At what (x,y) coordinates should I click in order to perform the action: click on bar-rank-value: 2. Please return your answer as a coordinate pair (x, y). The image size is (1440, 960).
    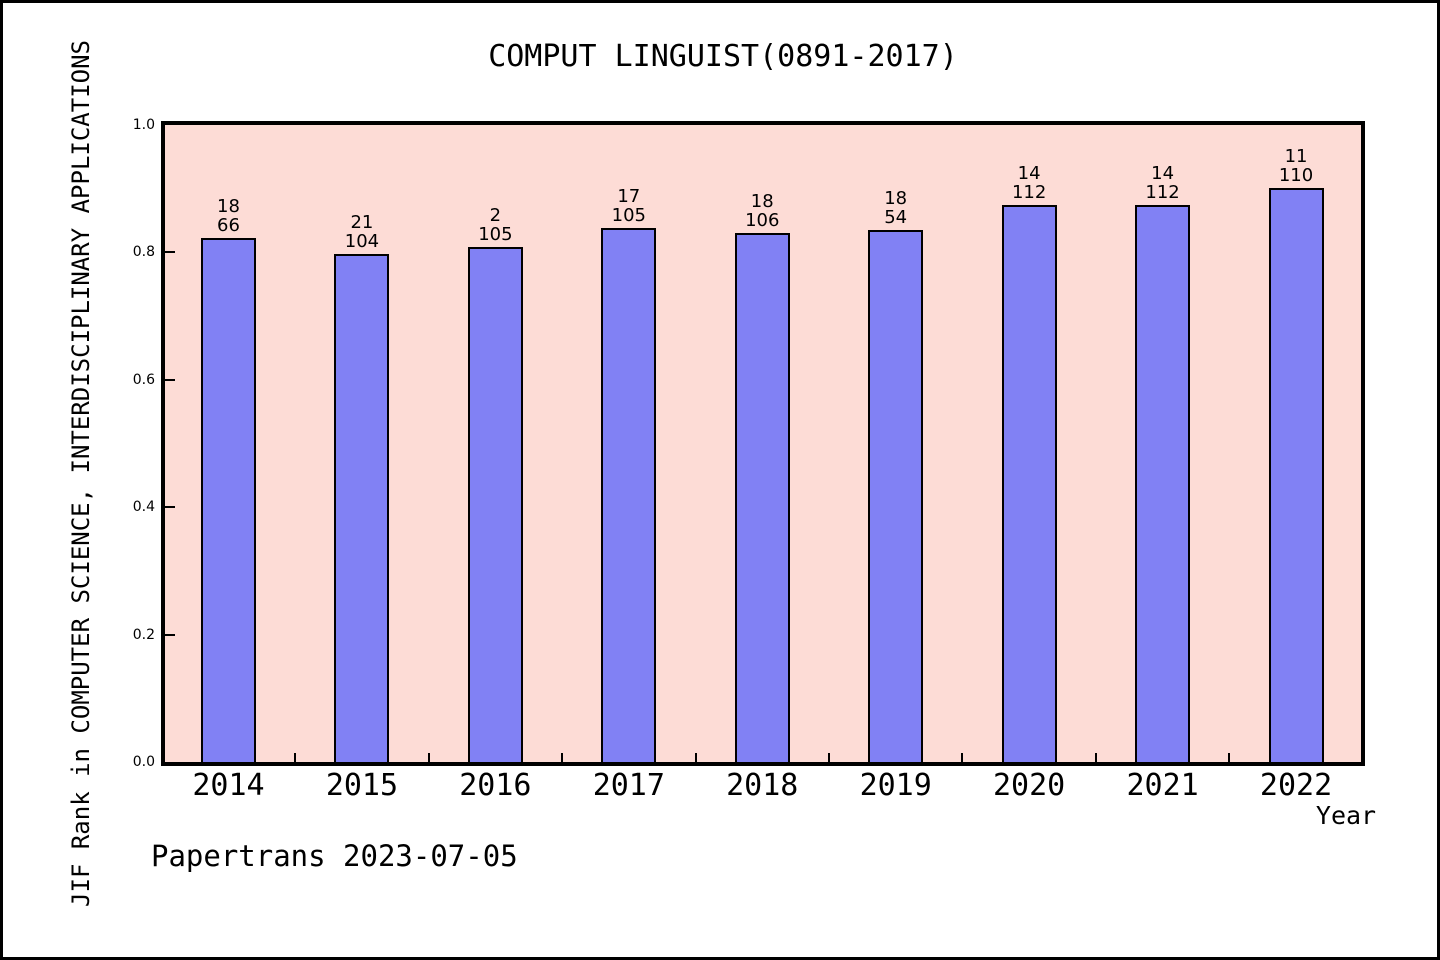
    Looking at the image, I should click on (495, 215).